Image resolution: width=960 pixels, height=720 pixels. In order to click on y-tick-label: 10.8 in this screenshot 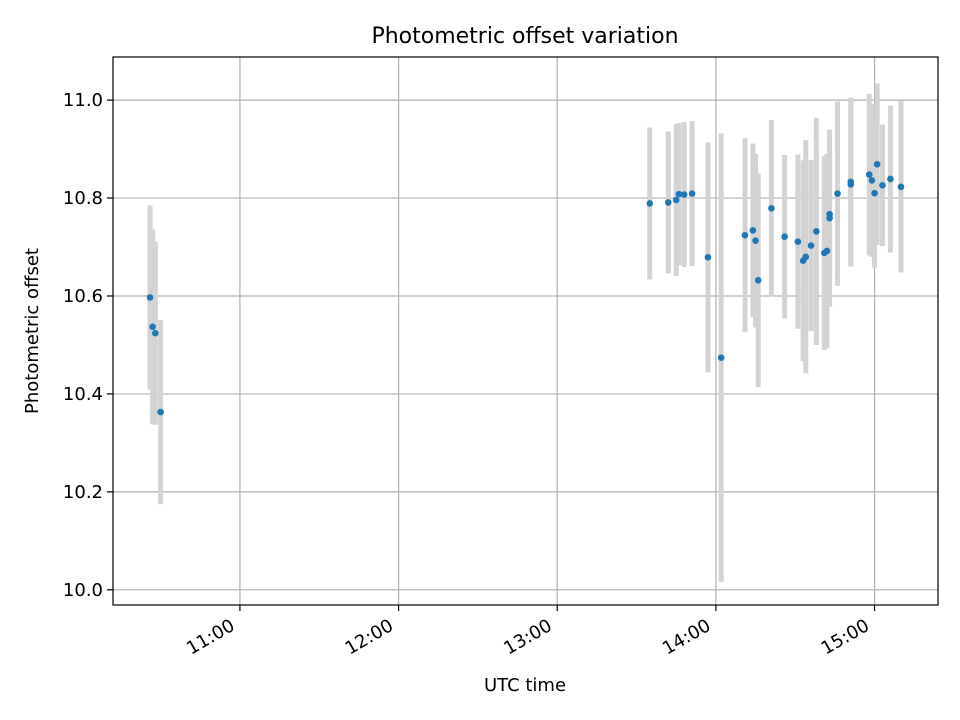, I will do `click(83, 198)`.